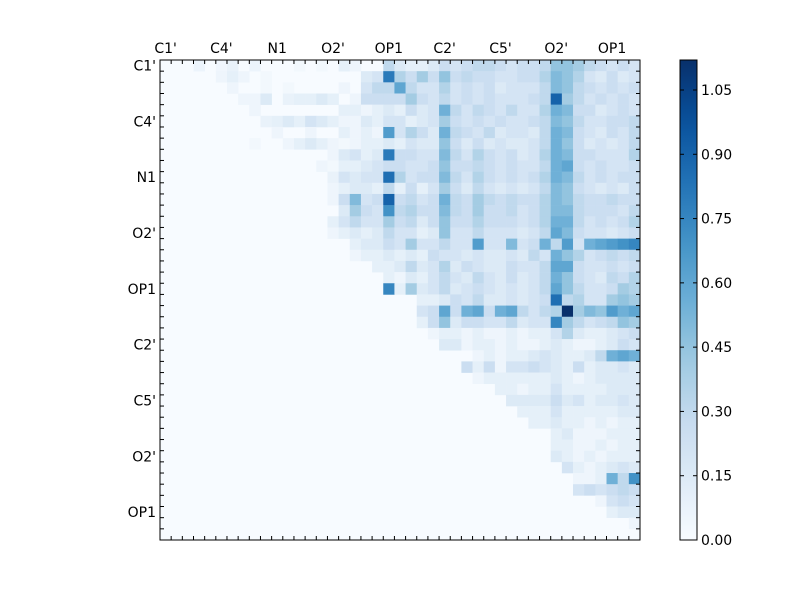  What do you see at coordinates (144, 67) in the screenshot?
I see `y-tick-label: C1'` at bounding box center [144, 67].